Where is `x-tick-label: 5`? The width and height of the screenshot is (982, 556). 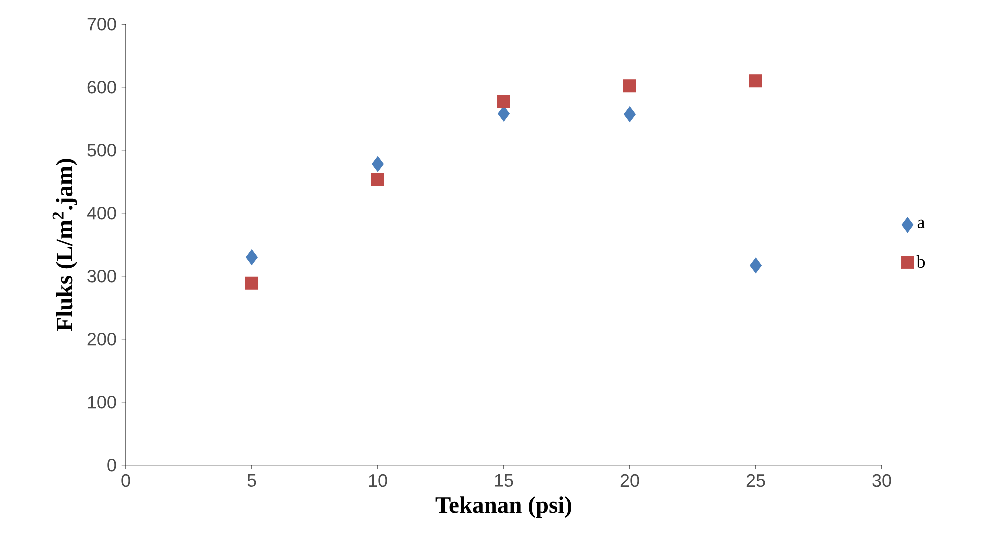 x-tick-label: 5 is located at coordinates (252, 480).